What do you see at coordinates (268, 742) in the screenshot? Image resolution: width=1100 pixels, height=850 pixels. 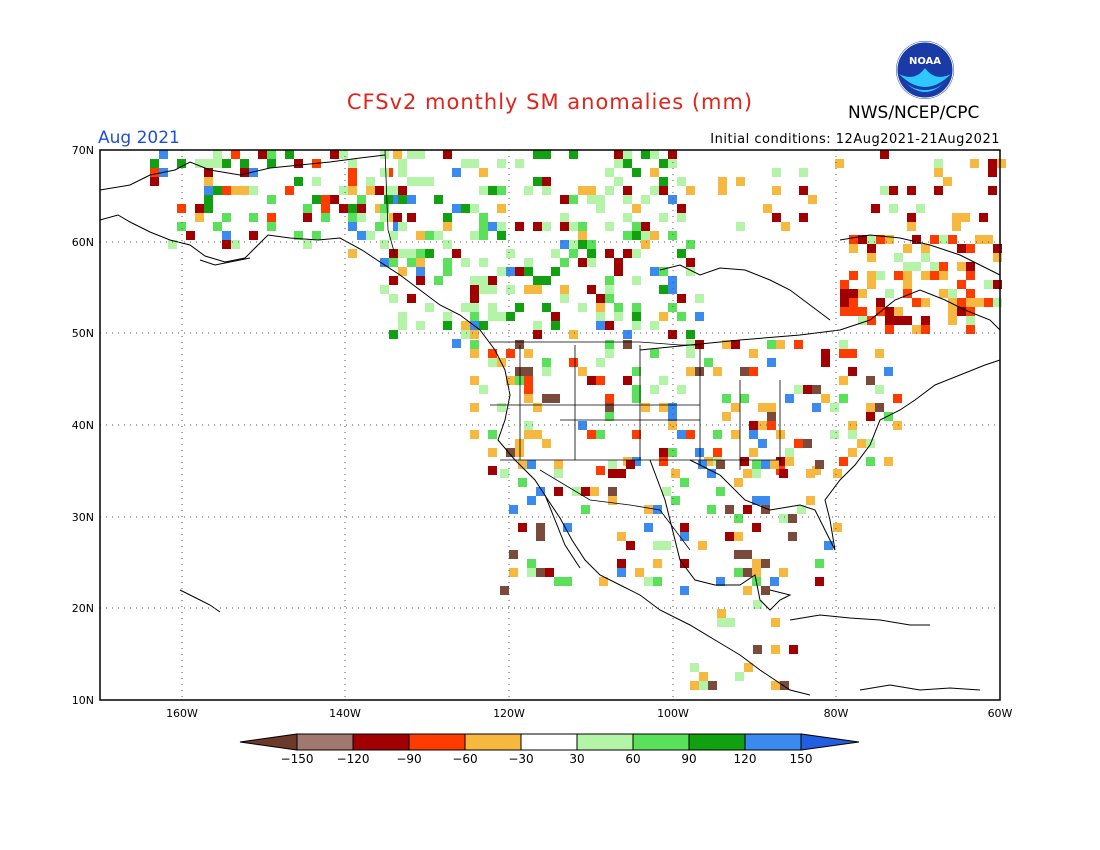 I see `colorbar-left-arrow` at bounding box center [268, 742].